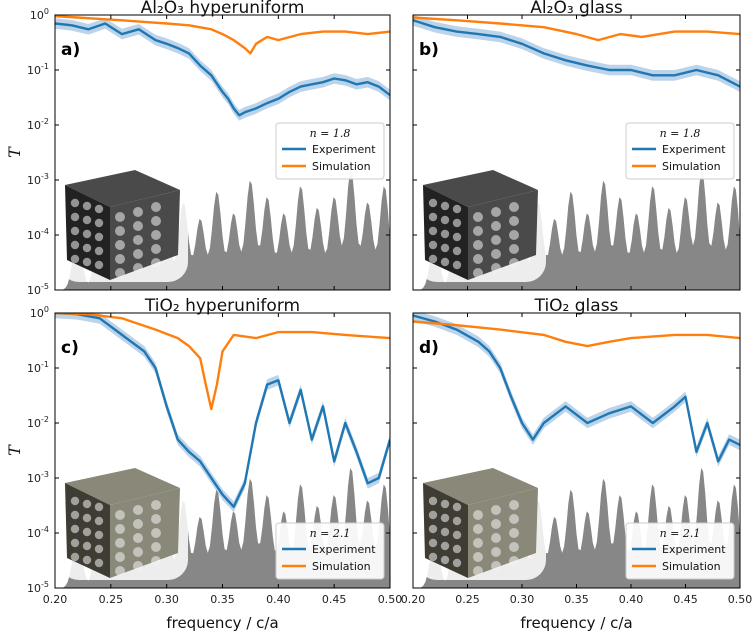 This screenshot has width=755, height=638. Describe the element at coordinates (38, 179) in the screenshot. I see `y-tick-label: 10⁻³` at that location.